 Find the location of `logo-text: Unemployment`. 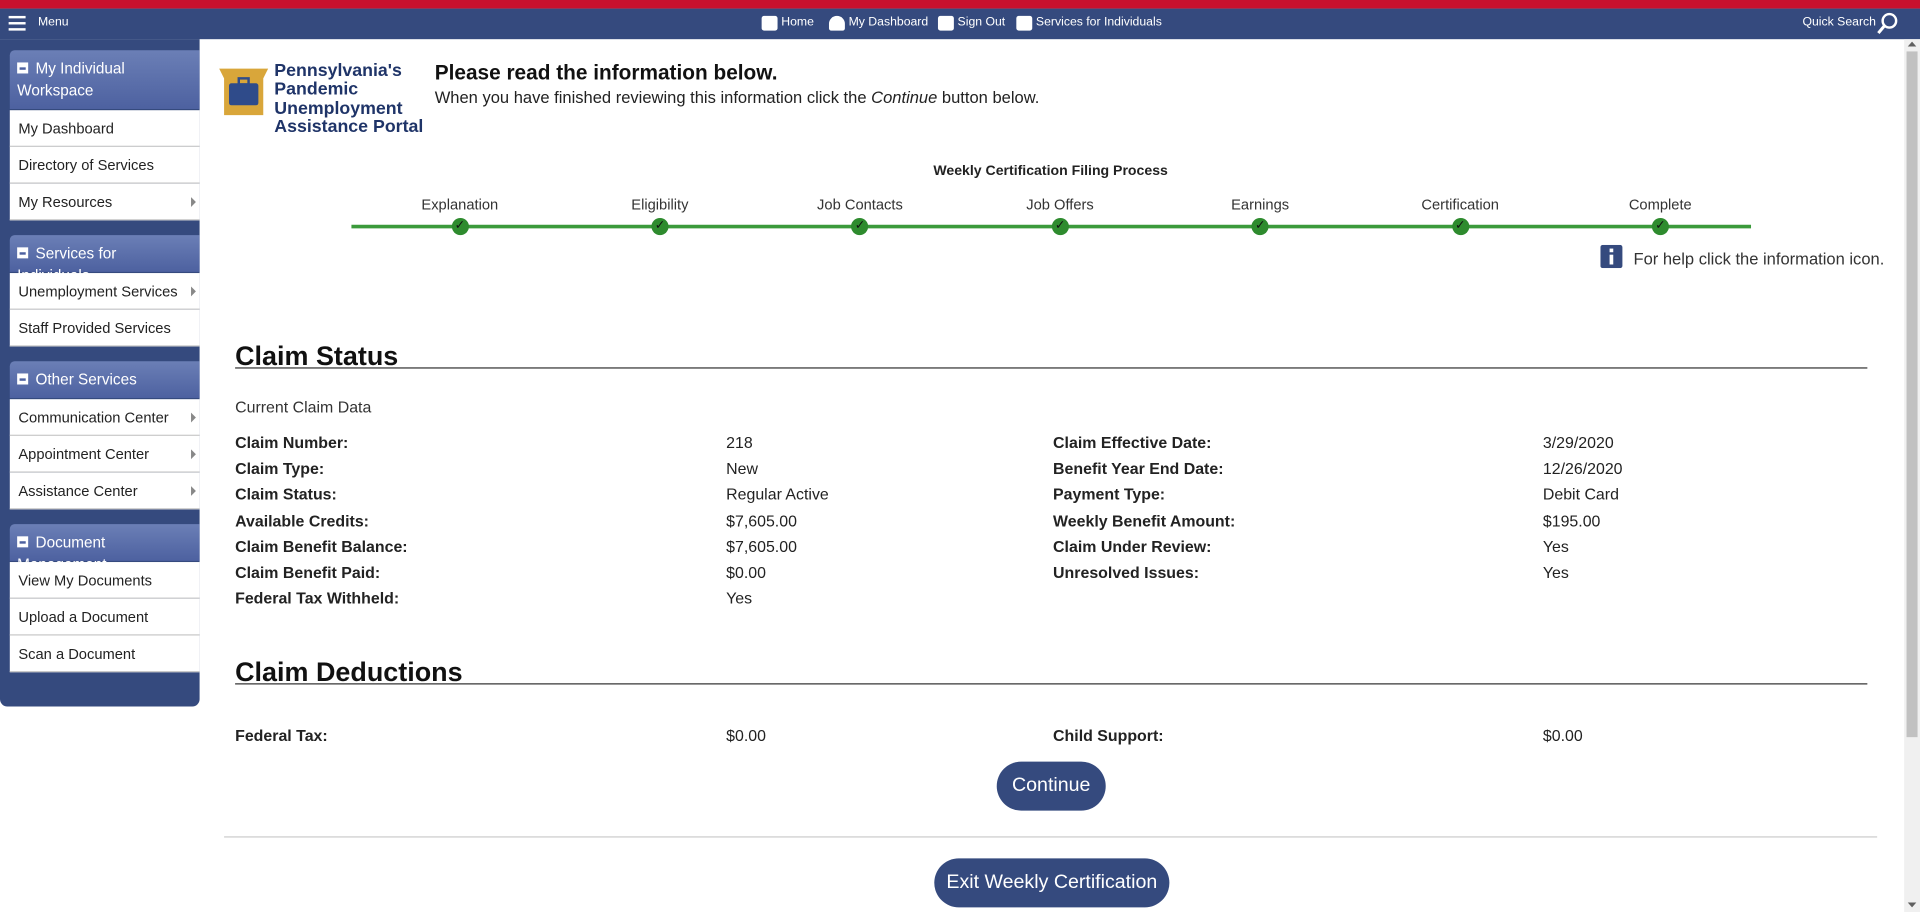

logo-text: Unemployment is located at coordinates (338, 108).